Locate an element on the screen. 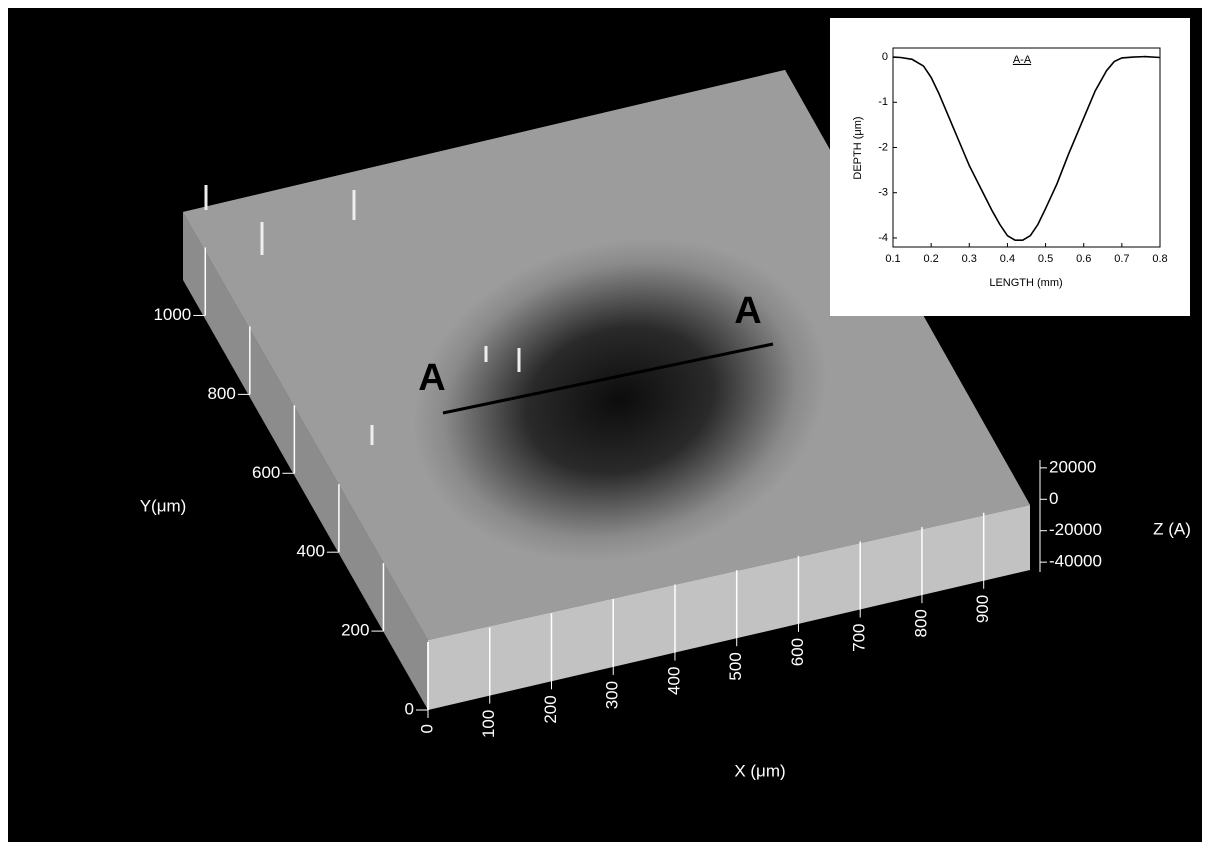 This screenshot has height=850, width=1210. y-tick-label: 1000 is located at coordinates (172, 314).